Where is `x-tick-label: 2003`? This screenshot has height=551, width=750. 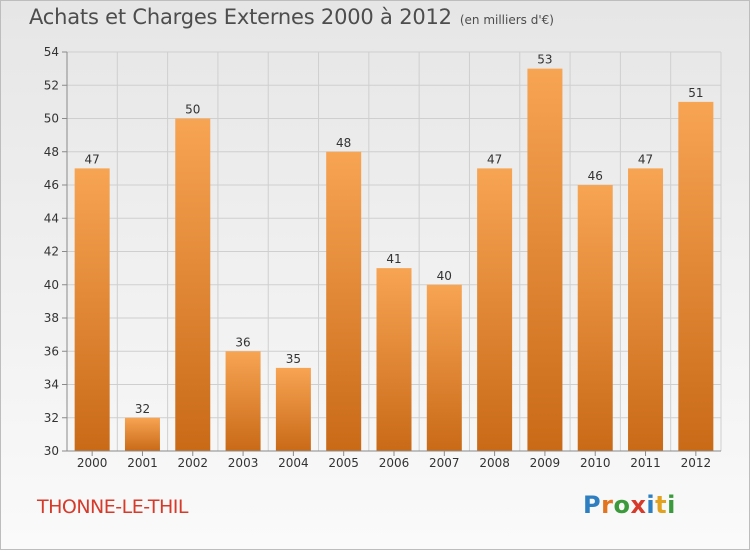
x-tick-label: 2003 is located at coordinates (243, 463).